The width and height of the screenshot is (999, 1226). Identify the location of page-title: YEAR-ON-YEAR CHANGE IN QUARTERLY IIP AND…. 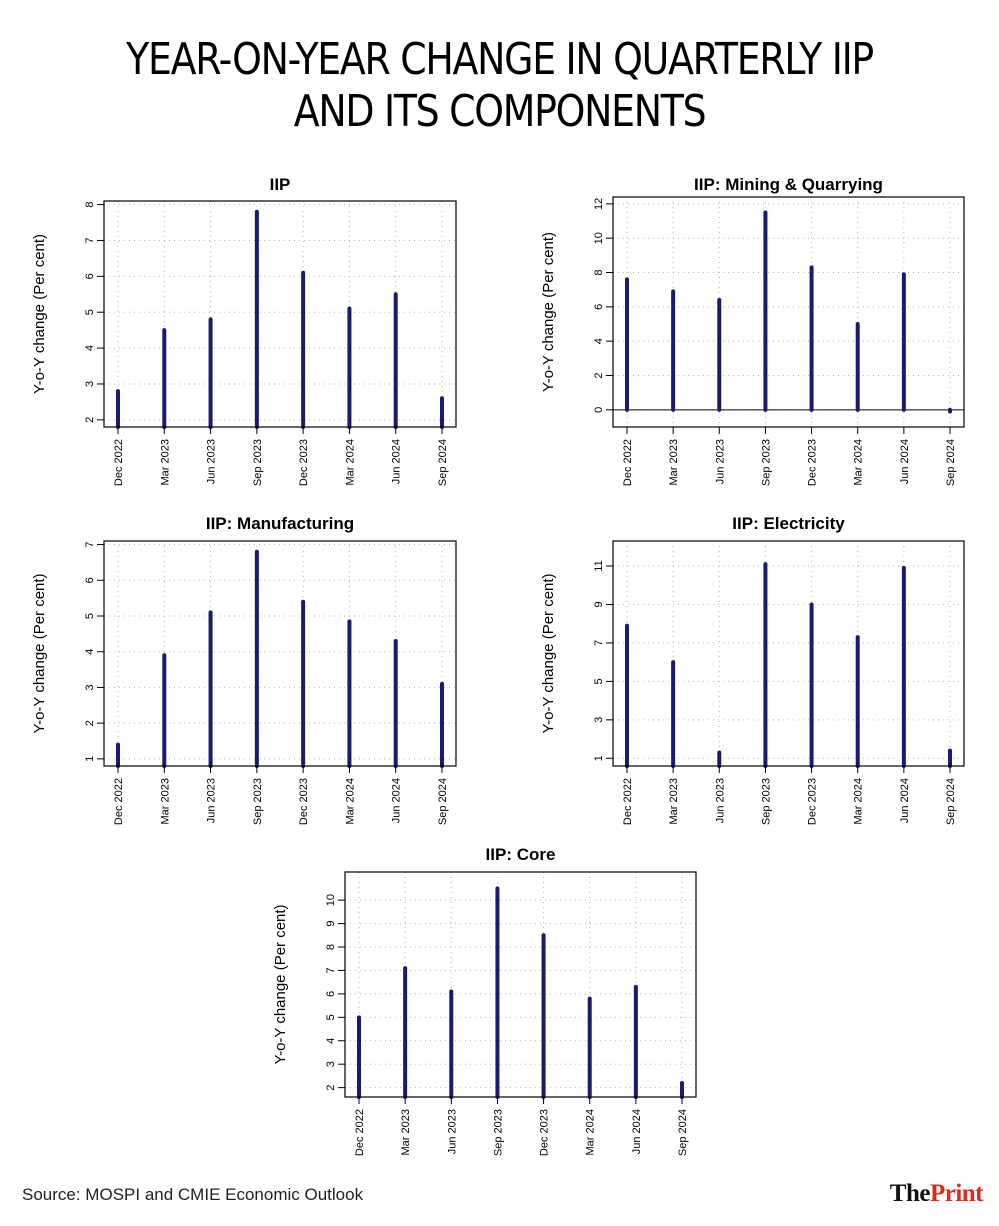
(499, 86).